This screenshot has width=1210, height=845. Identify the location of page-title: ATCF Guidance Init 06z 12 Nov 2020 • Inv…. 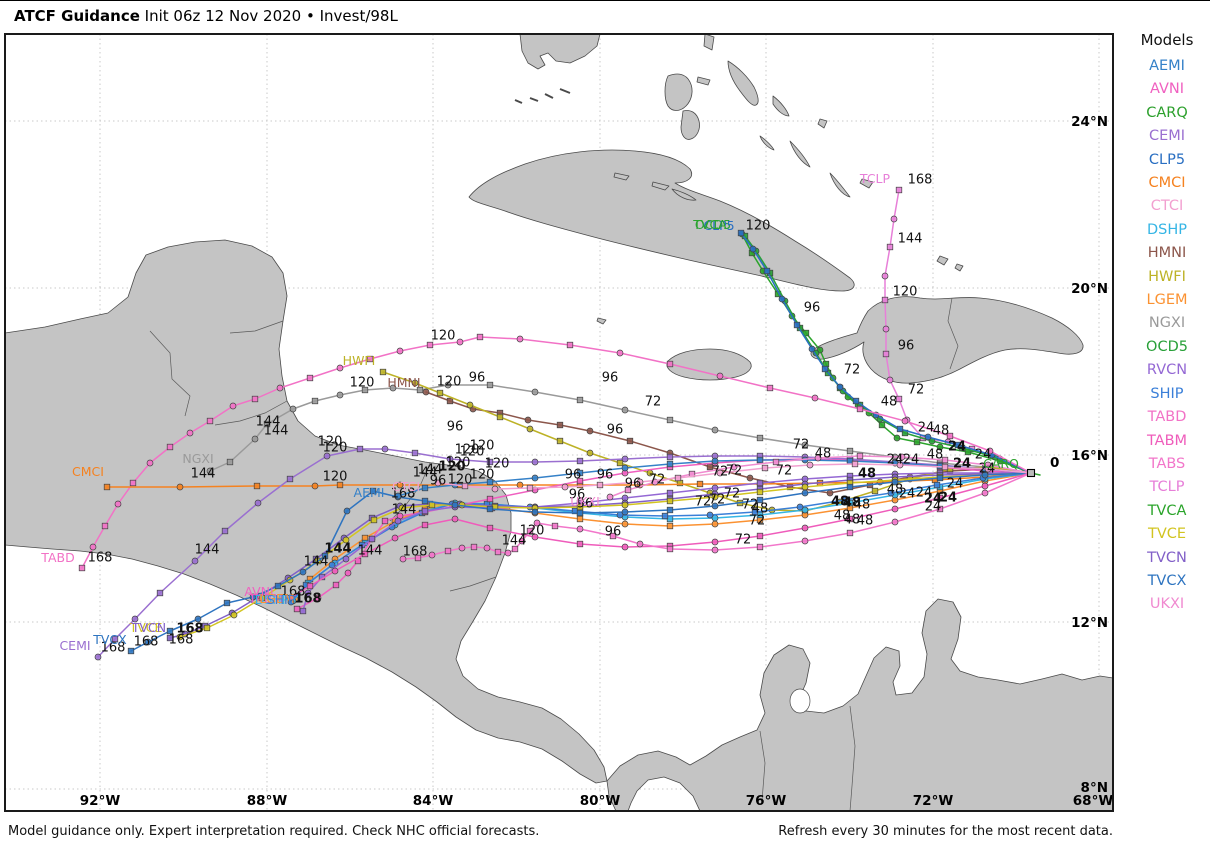
(206, 16).